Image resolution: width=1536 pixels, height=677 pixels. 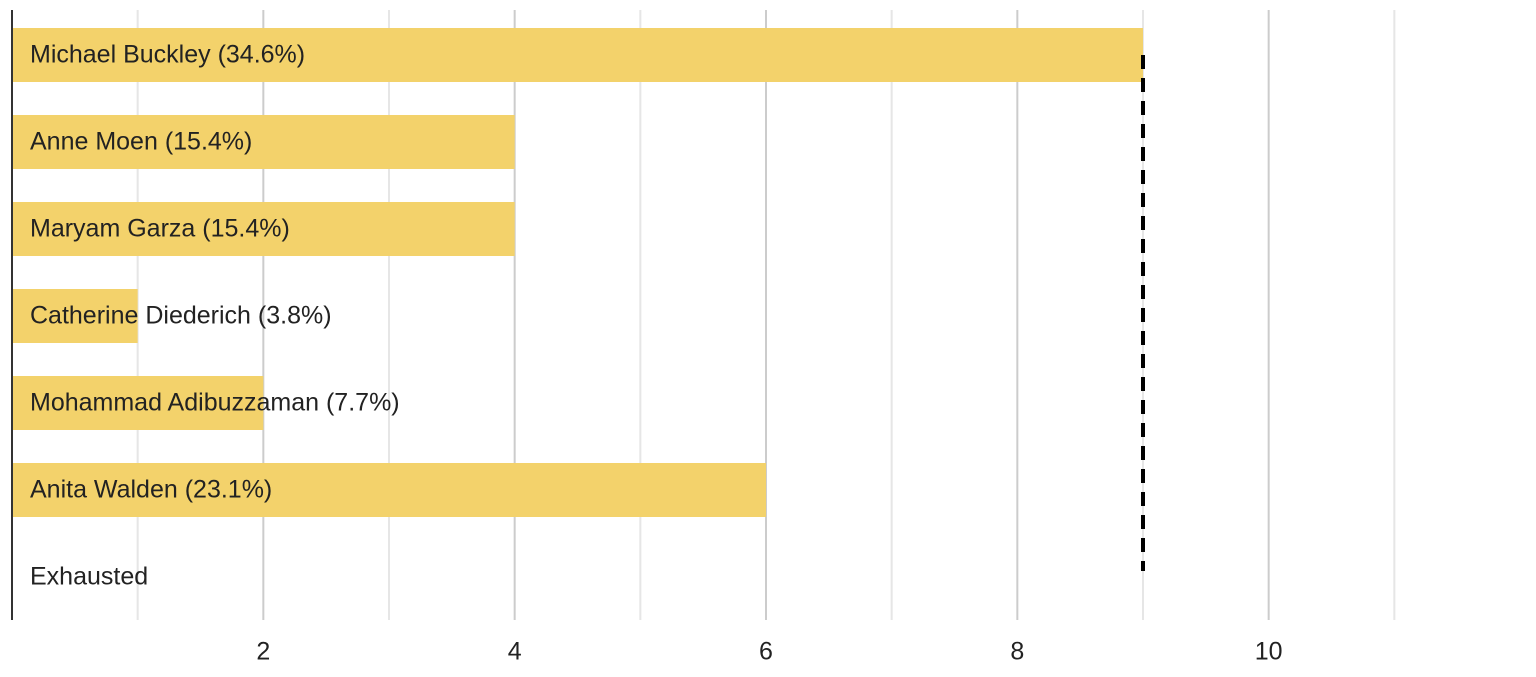 What do you see at coordinates (141, 142) in the screenshot?
I see `bar-label: Anne Moen (15.4%)` at bounding box center [141, 142].